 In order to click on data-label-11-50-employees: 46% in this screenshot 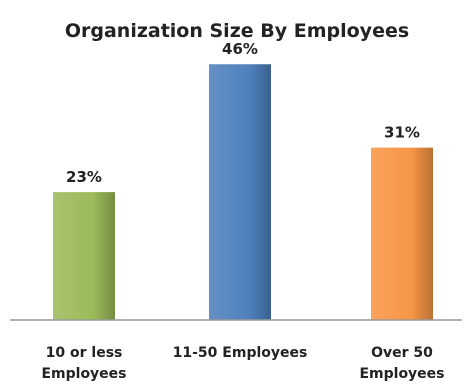, I will do `click(240, 49)`.